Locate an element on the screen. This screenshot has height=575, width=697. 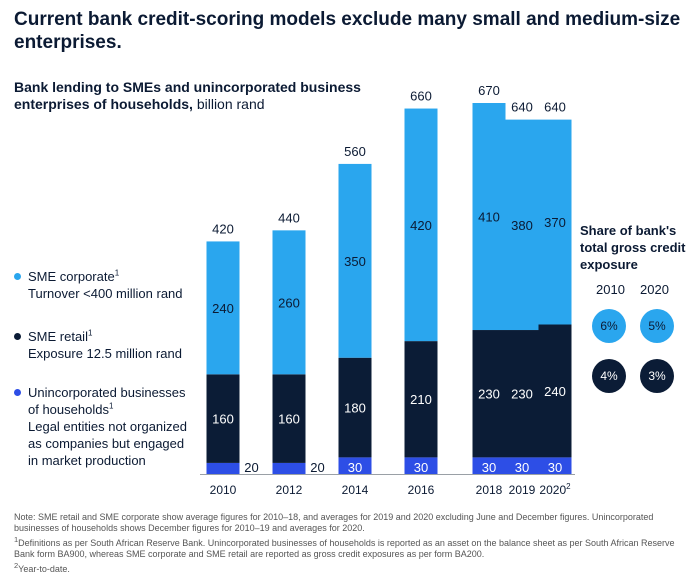
bar-sme_corporate-2018 is located at coordinates (489, 217).